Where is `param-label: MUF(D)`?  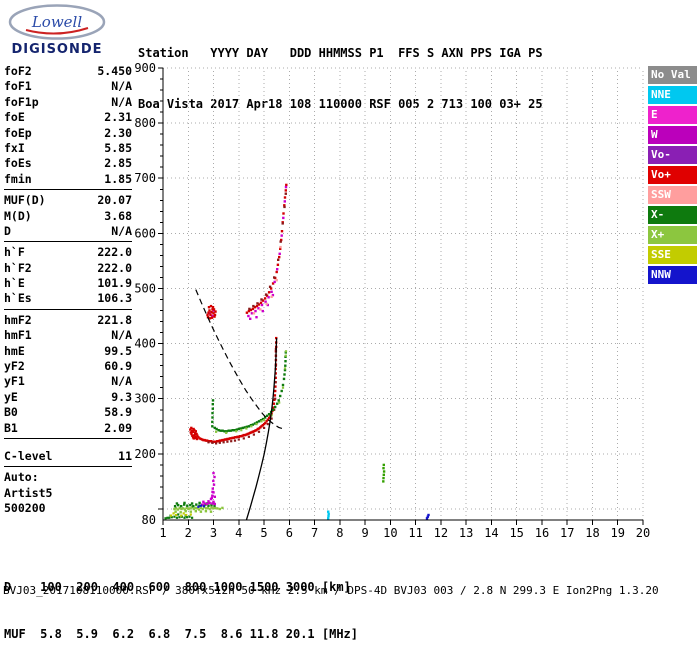 param-label: MUF(D) is located at coordinates (25, 200).